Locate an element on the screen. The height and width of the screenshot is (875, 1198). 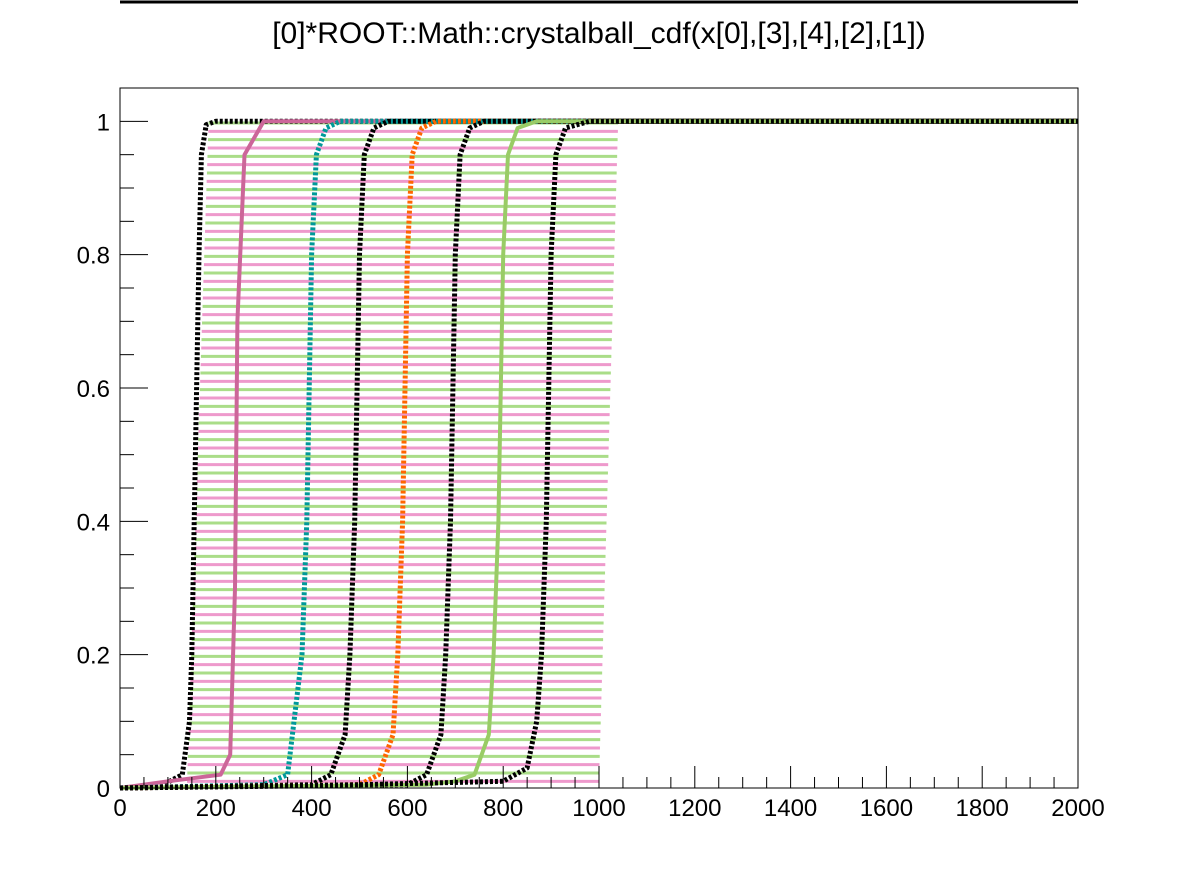
x-tick-label: 400 is located at coordinates (312, 808).